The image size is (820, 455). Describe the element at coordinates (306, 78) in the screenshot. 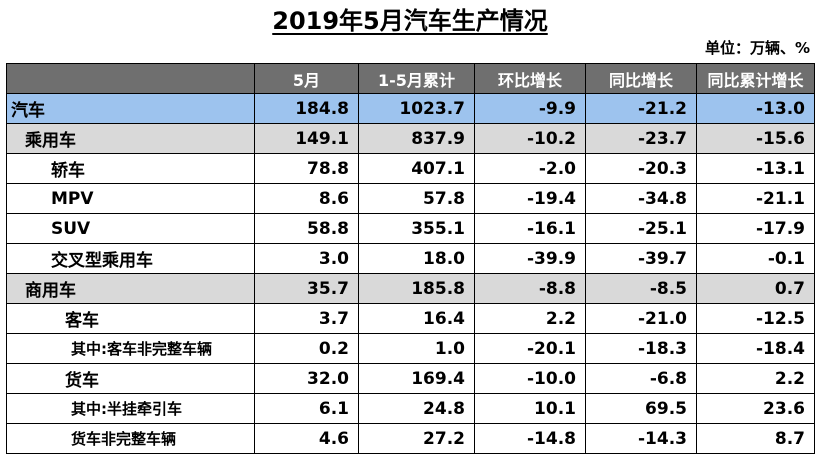

I see `column-header-may: 5月` at that location.